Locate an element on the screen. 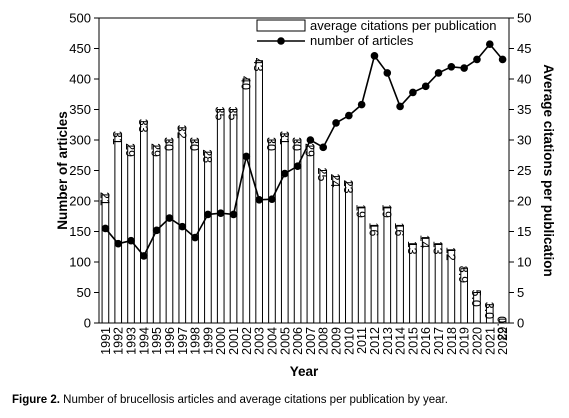  bar-value-label: 3.0 is located at coordinates (489, 310).